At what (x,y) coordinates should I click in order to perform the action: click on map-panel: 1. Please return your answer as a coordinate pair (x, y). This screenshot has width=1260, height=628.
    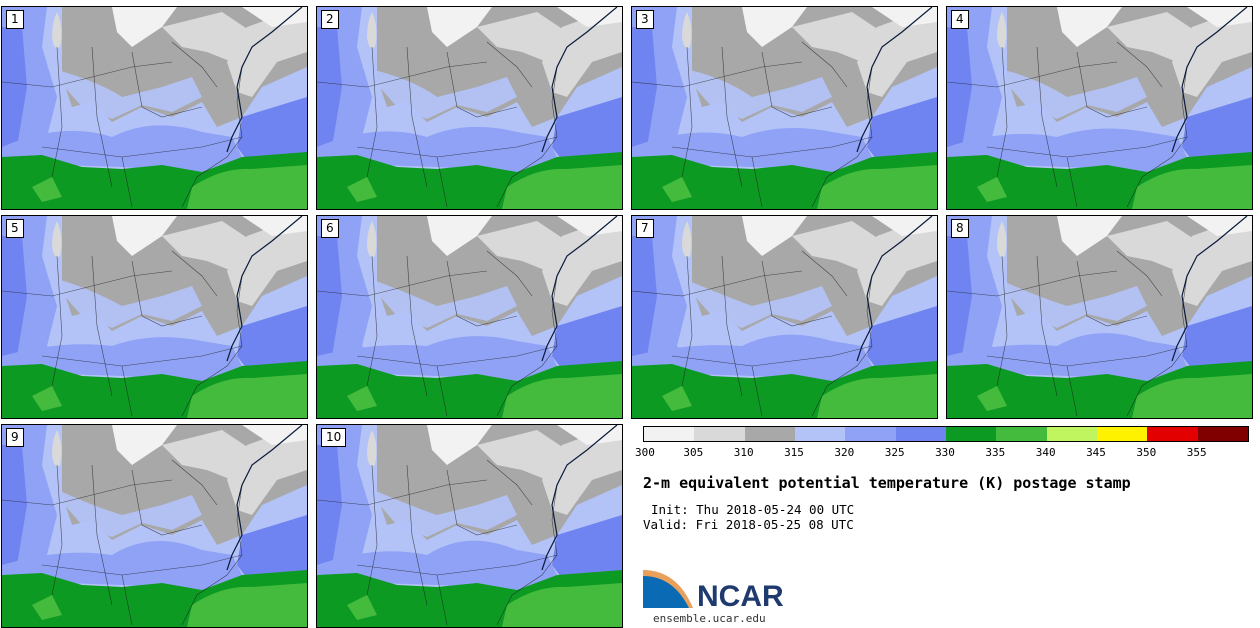
    Looking at the image, I should click on (154, 108).